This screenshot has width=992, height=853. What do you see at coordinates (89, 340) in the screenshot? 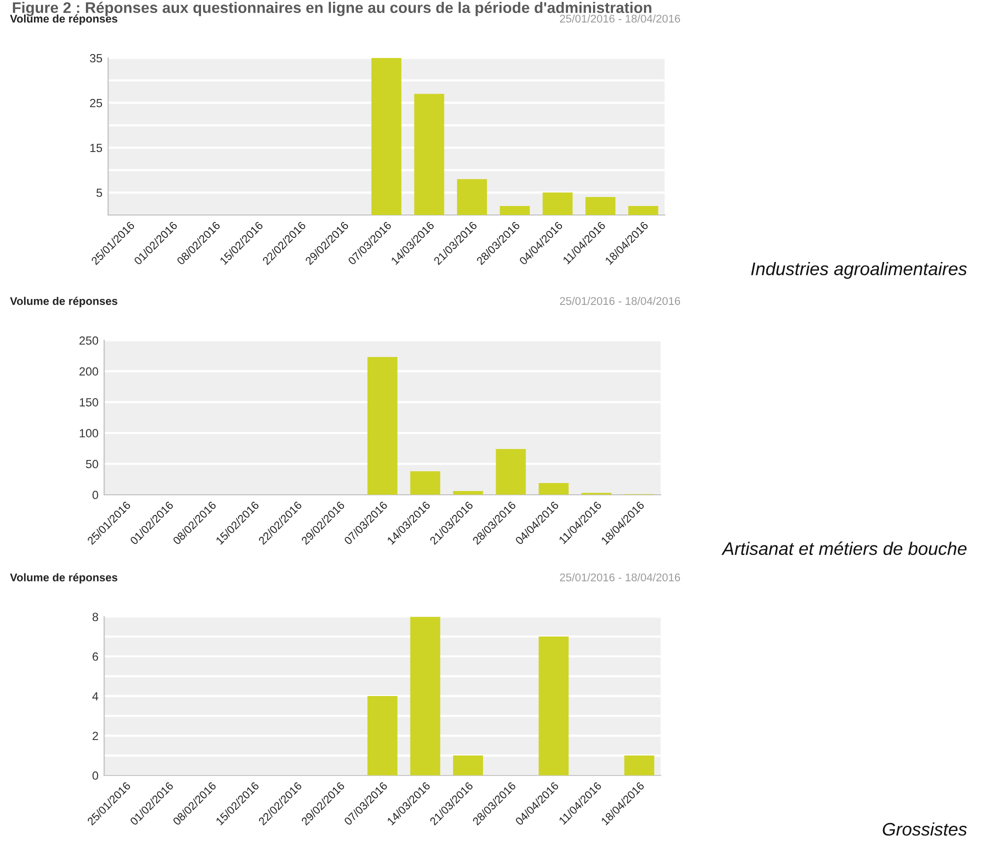
I see `y-tick-label: 250` at bounding box center [89, 340].